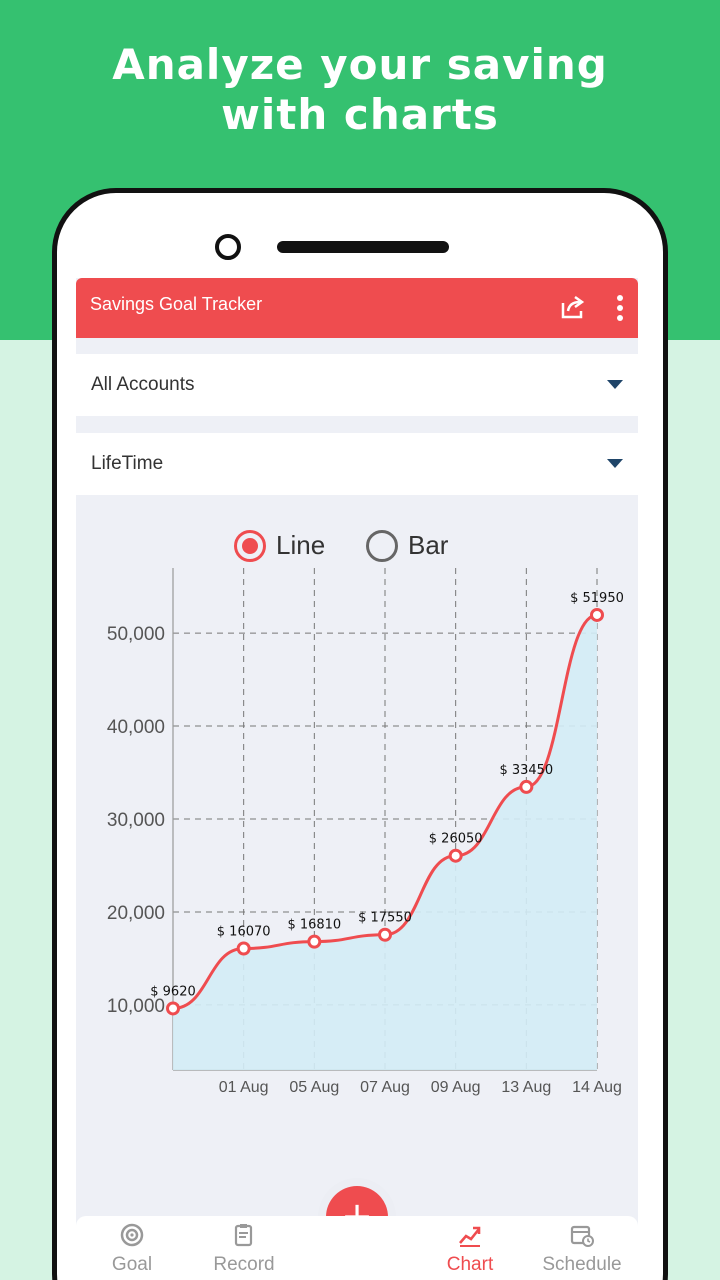 The image size is (720, 1280). I want to click on headline-line-1: Analyze your saving, so click(360, 64).